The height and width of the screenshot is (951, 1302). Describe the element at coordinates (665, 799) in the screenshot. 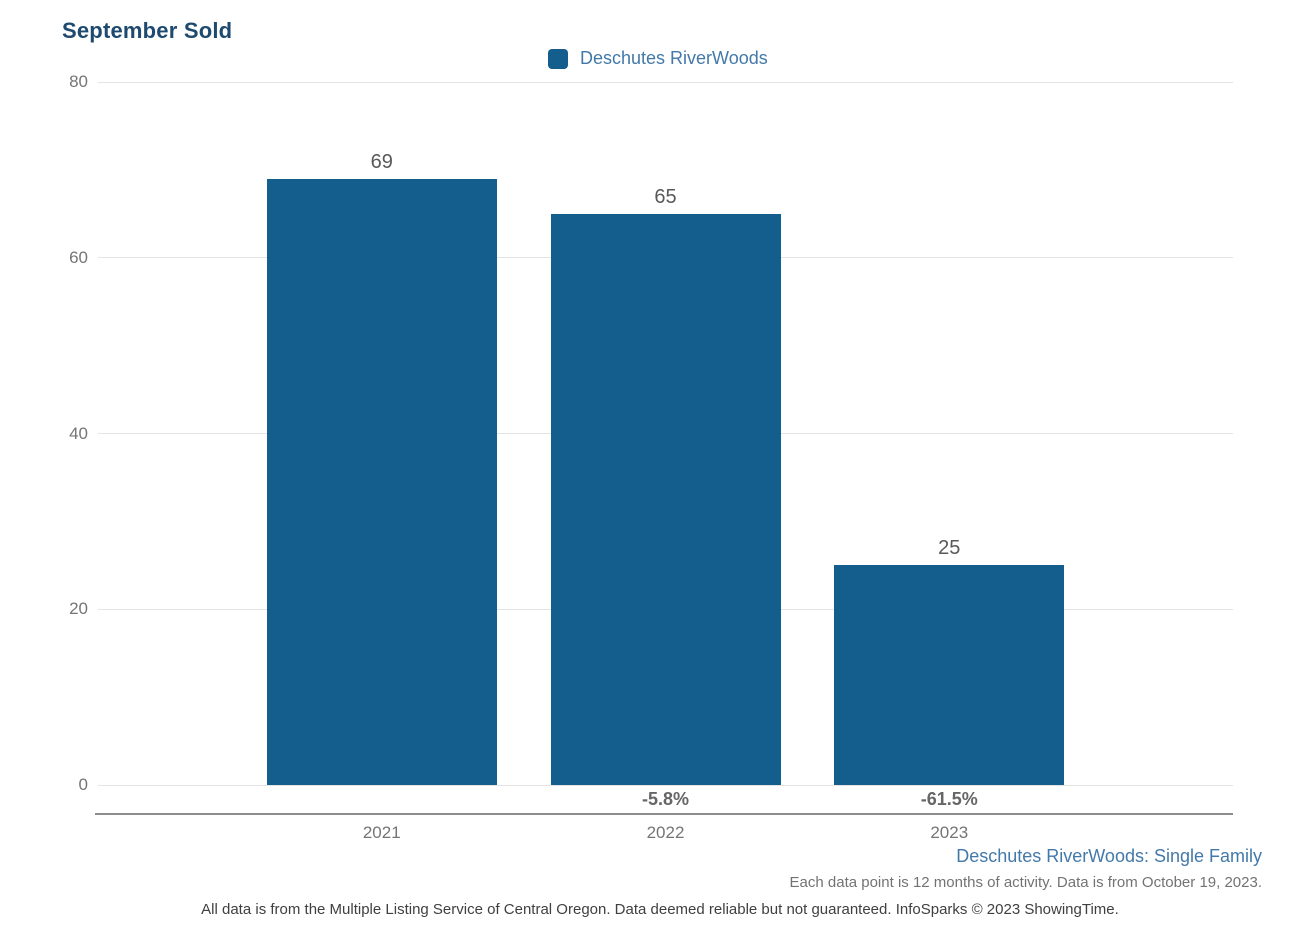

I see `pct-change-label-2022: -5.8%` at that location.